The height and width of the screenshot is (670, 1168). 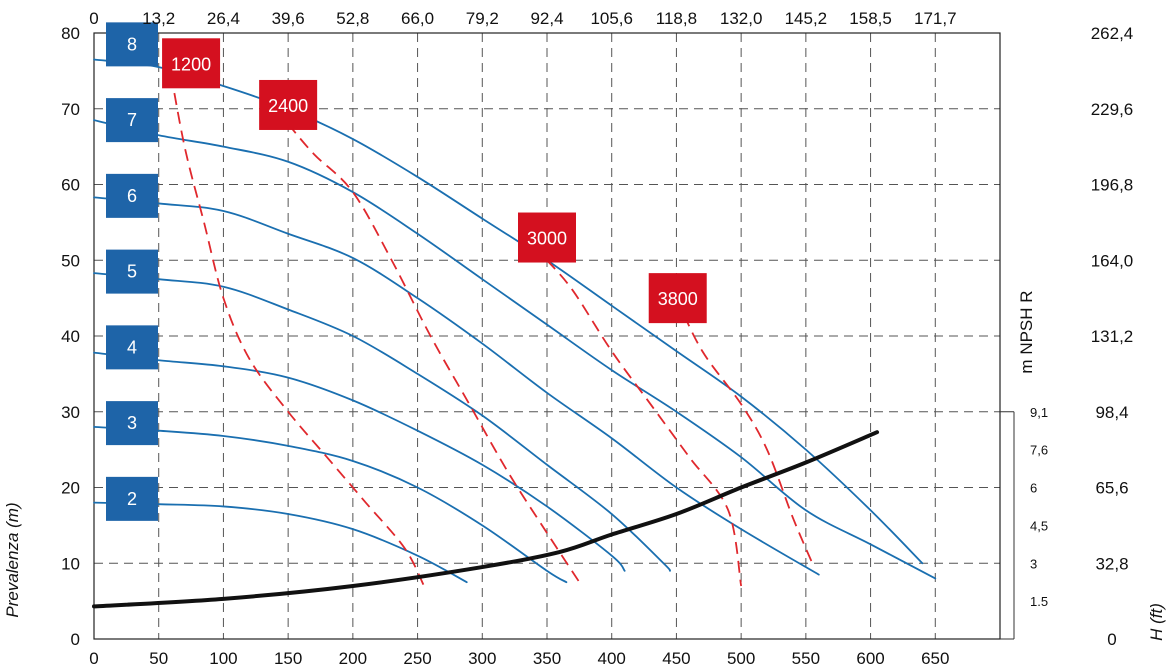 What do you see at coordinates (75, 639) in the screenshot?
I see `y-left-tick-label: 0` at bounding box center [75, 639].